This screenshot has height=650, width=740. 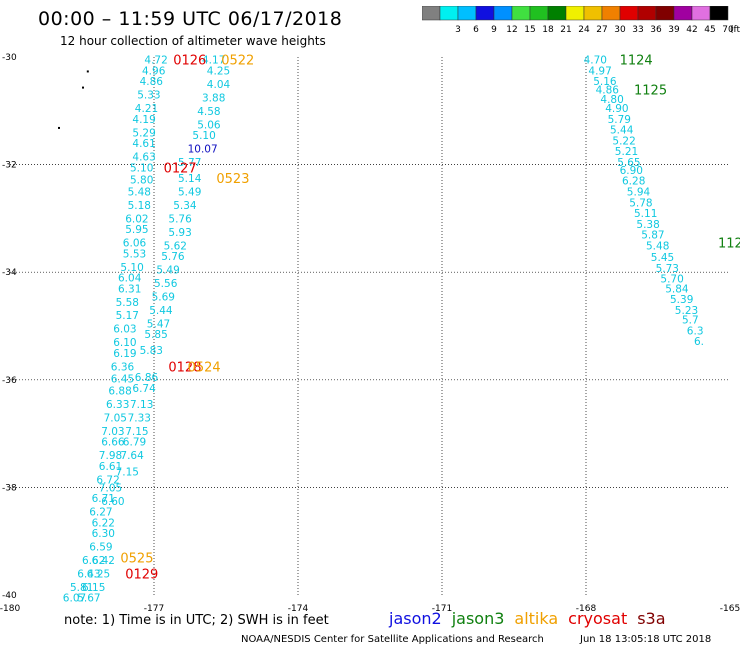 I want to click on wave-height-value: 5.21, so click(x=626, y=152).